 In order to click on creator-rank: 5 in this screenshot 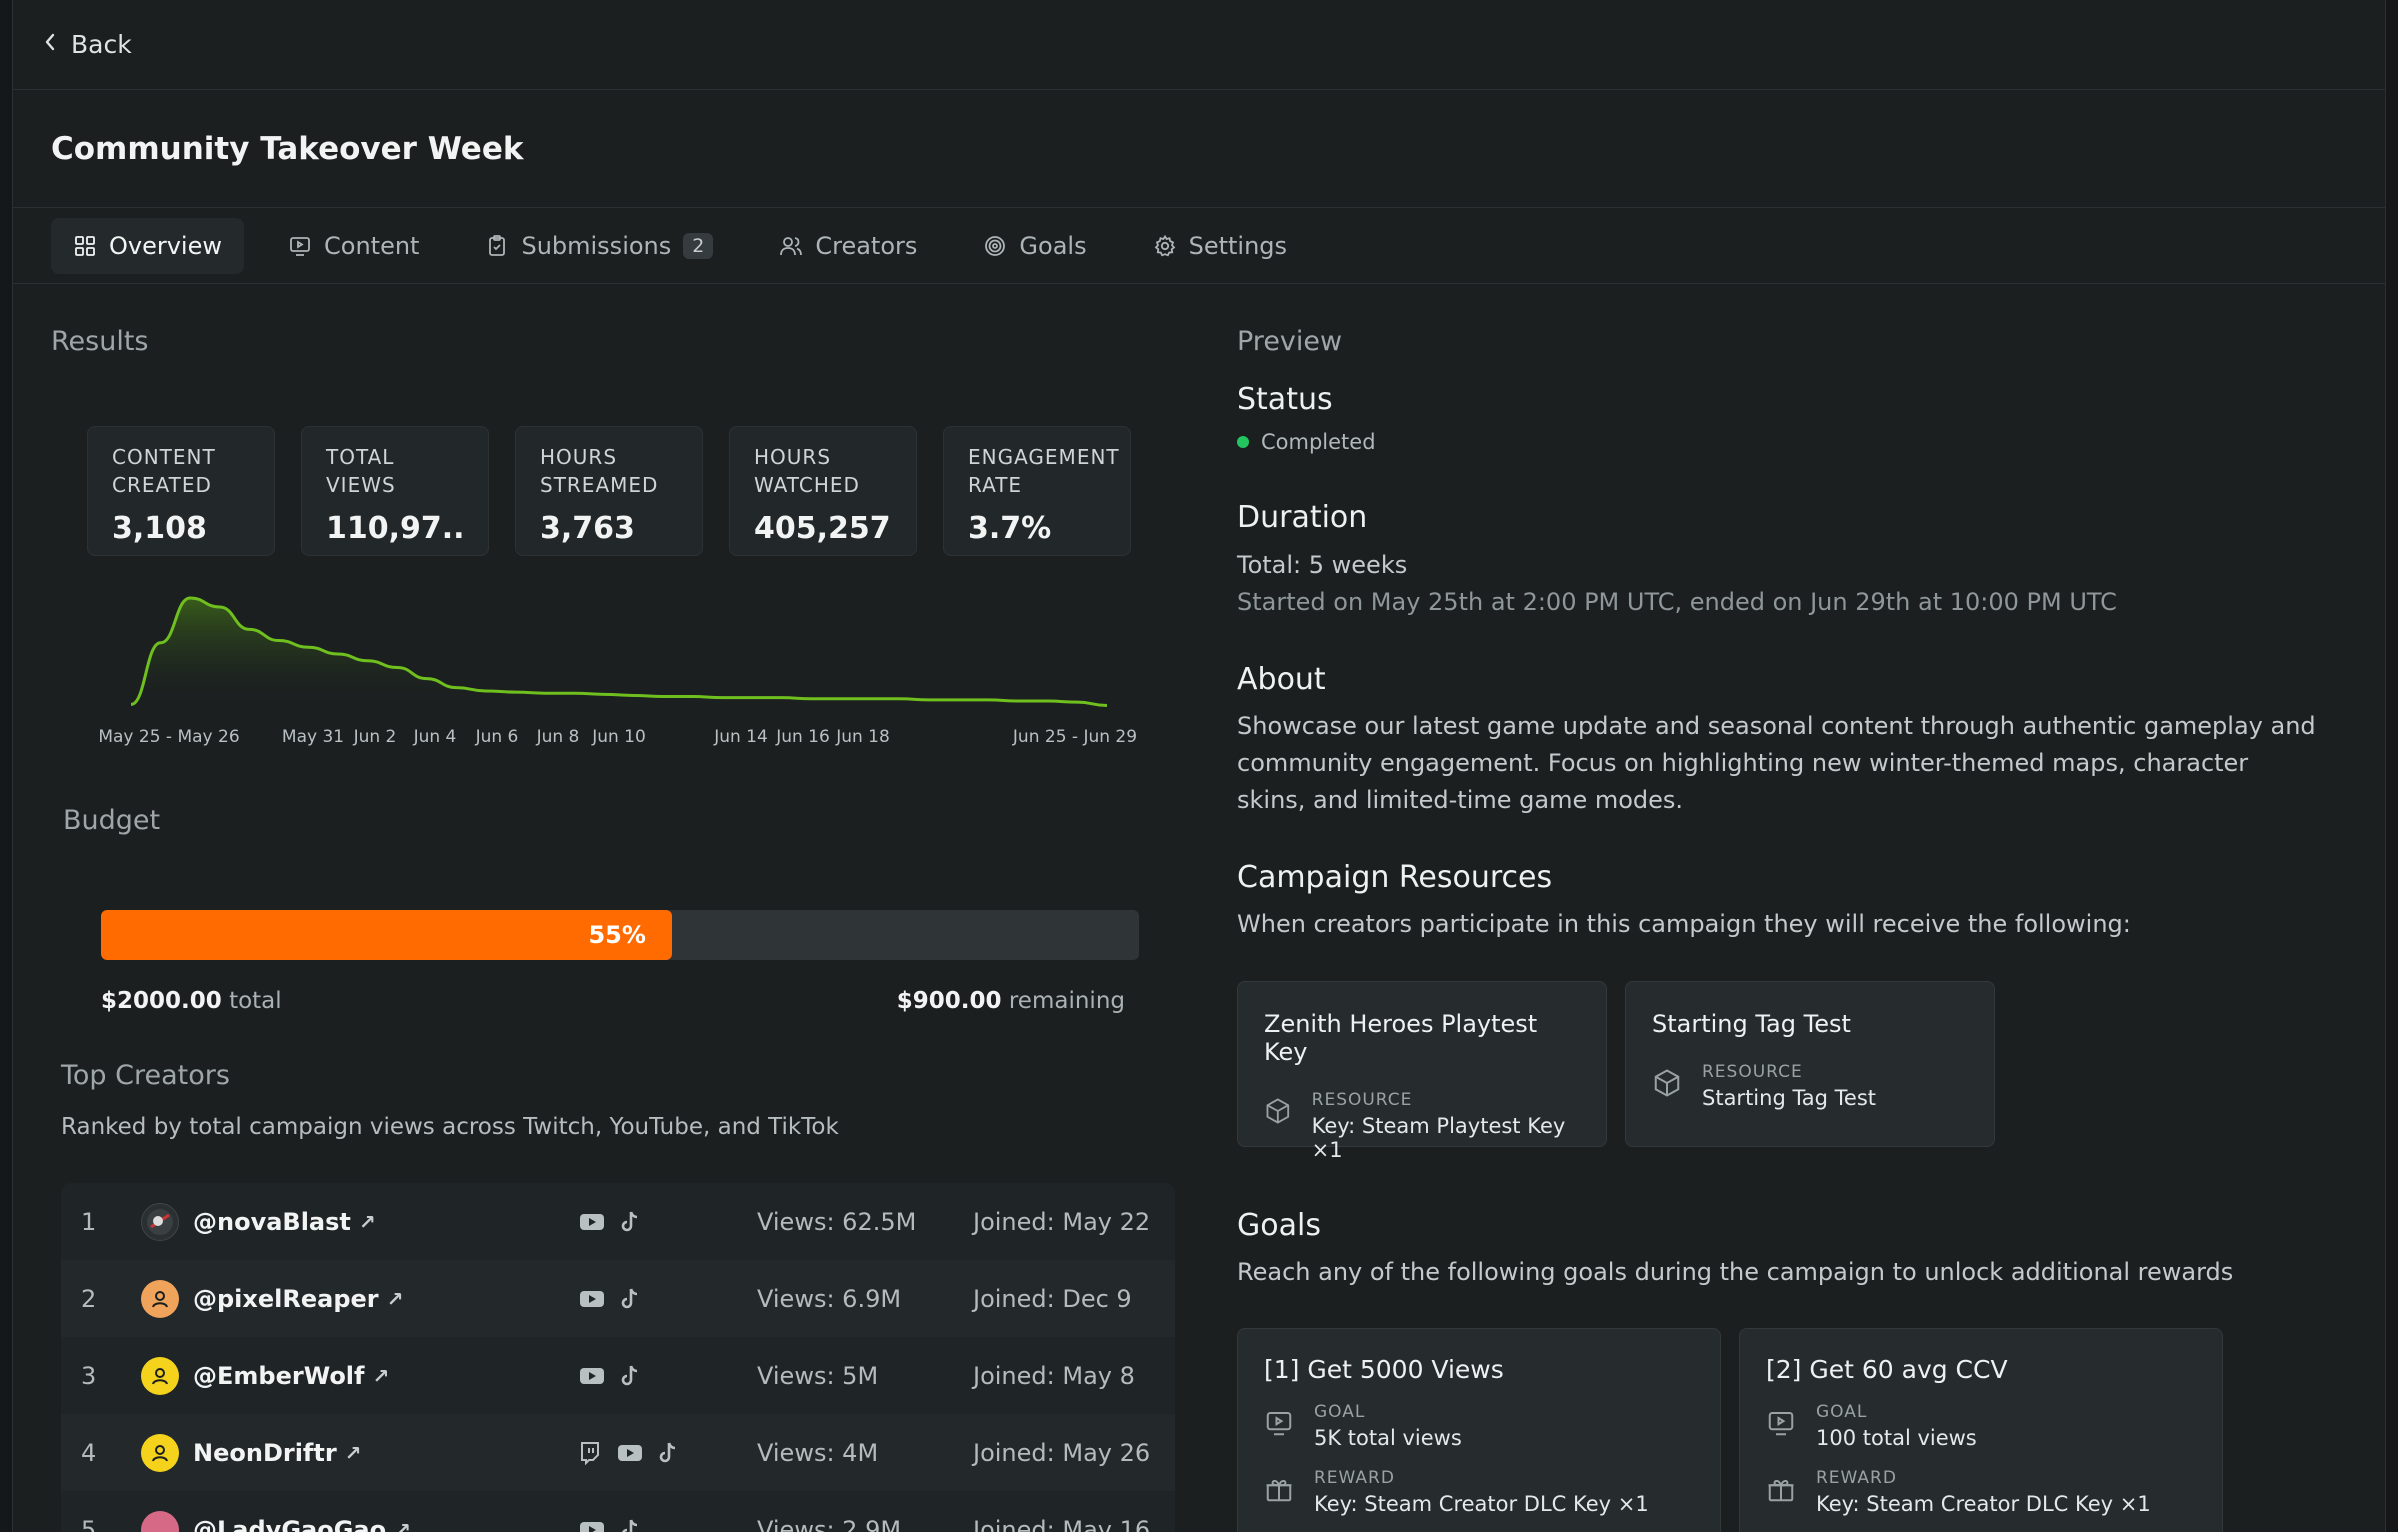, I will do `click(89, 1523)`.